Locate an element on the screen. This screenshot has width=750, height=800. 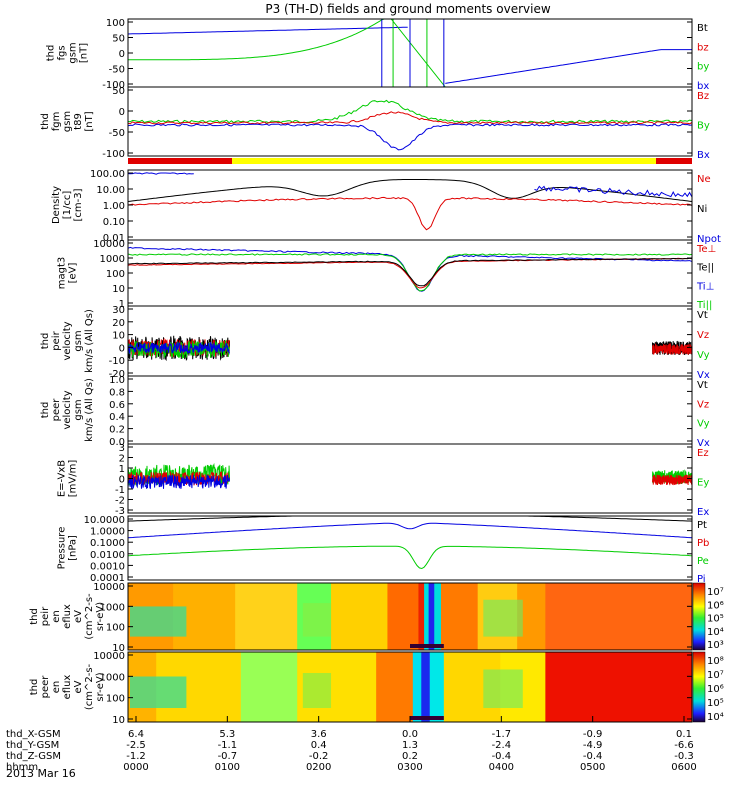
ytick-label: 10000 is located at coordinates (109, 587).